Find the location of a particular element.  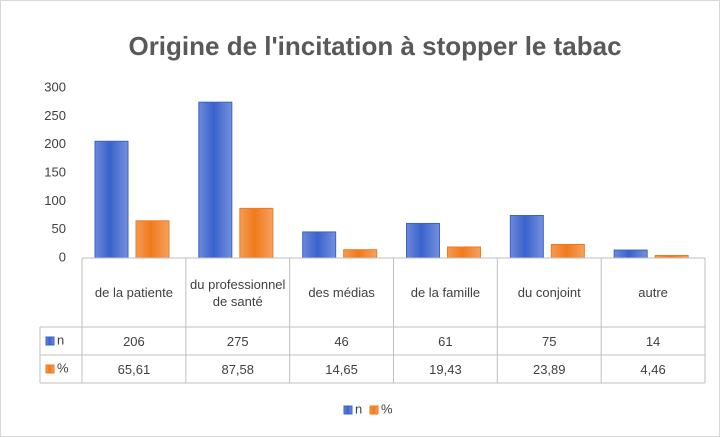

legend-label: % is located at coordinates (387, 408).